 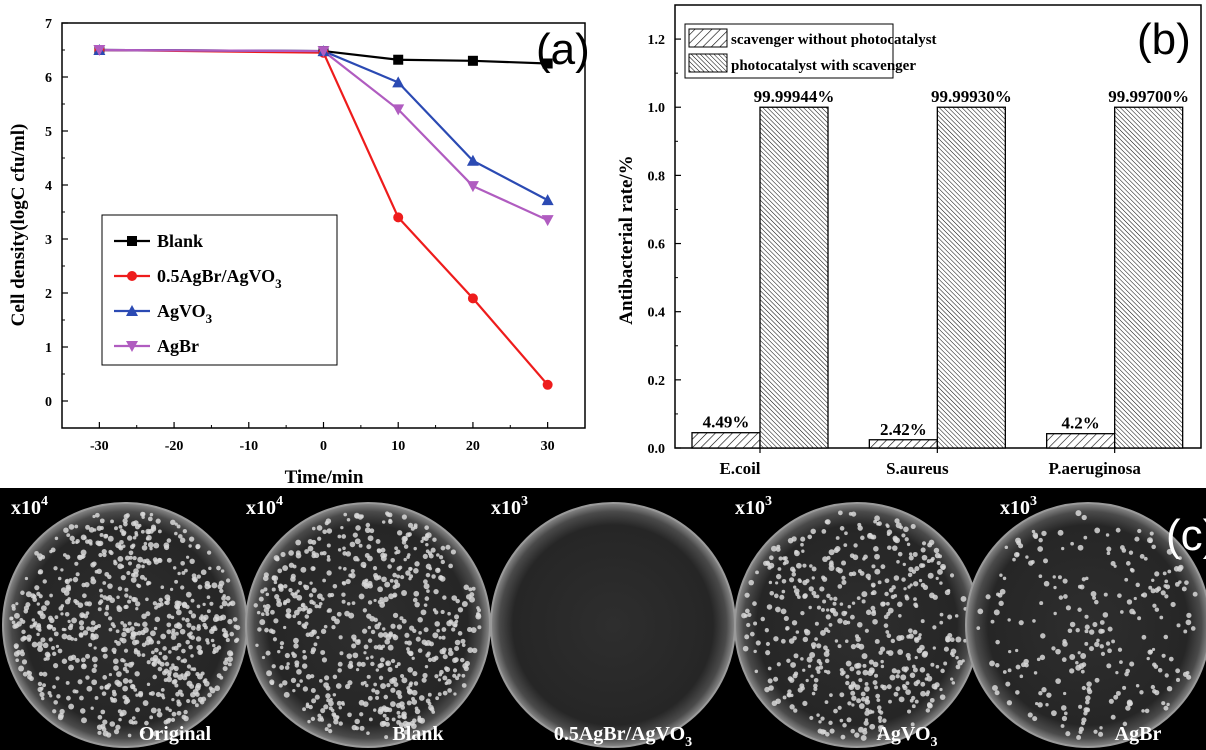 I want to click on x-tick-label: 0, so click(x=323, y=446).